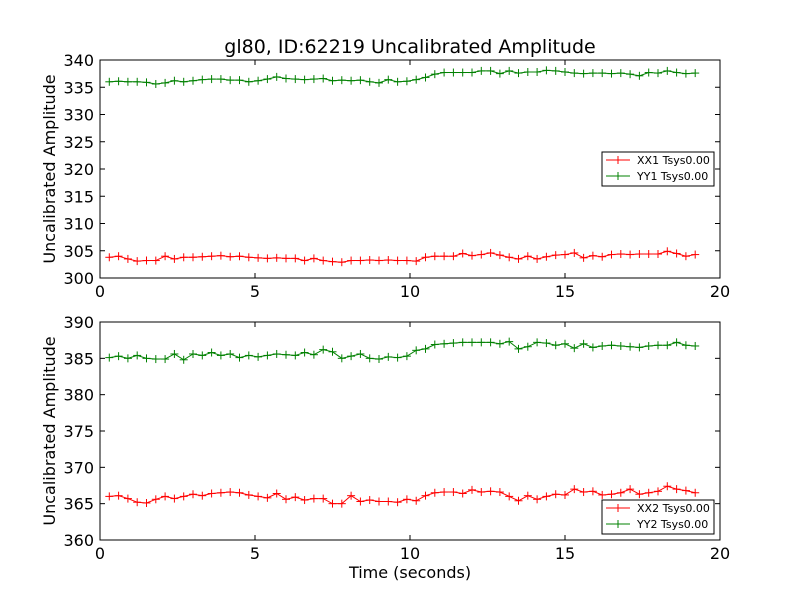  Describe the element at coordinates (78, 196) in the screenshot. I see `y-tick-label: 315` at that location.